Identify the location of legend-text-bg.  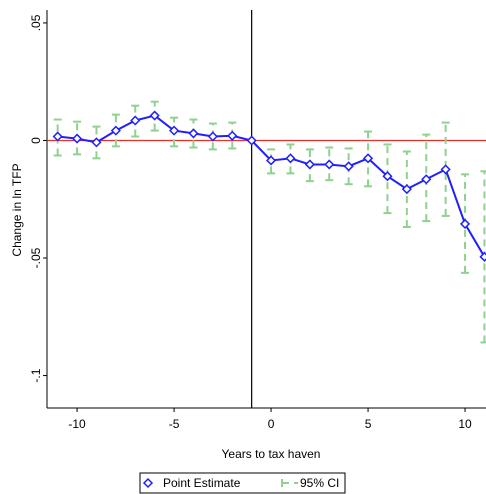
(320, 483).